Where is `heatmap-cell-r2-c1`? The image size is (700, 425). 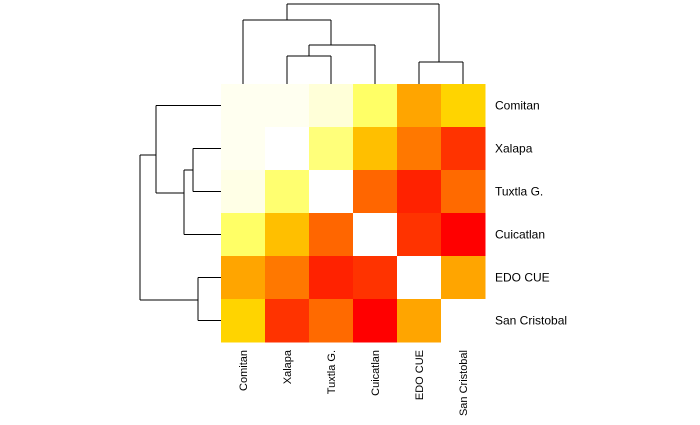 heatmap-cell-r2-c1 is located at coordinates (287, 192).